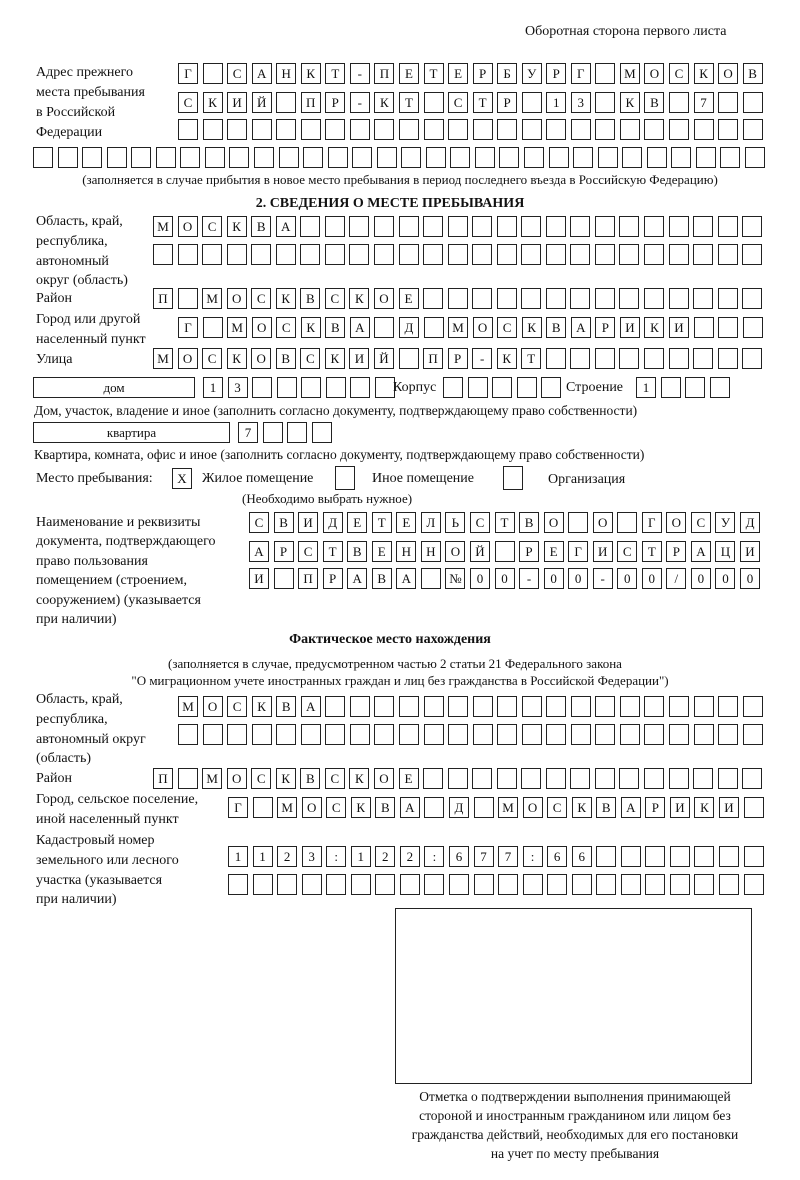 The height and width of the screenshot is (1180, 800). Describe the element at coordinates (163, 226) in the screenshot. I see `char-cell: М` at that location.